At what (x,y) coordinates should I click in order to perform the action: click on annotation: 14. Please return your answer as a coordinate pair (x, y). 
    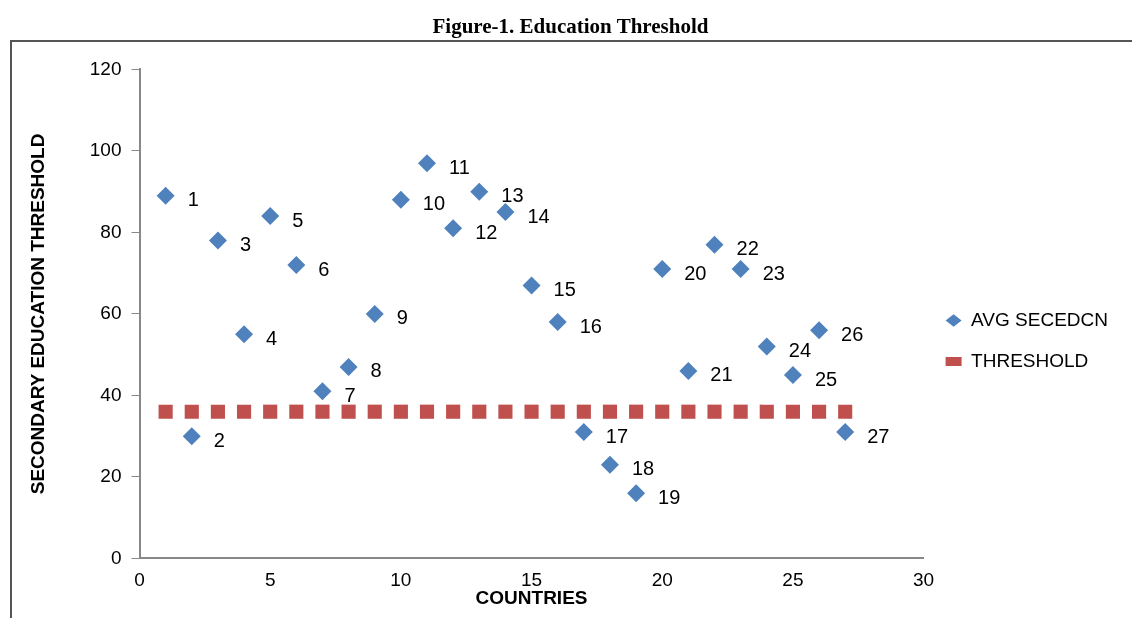
    Looking at the image, I should click on (538, 215).